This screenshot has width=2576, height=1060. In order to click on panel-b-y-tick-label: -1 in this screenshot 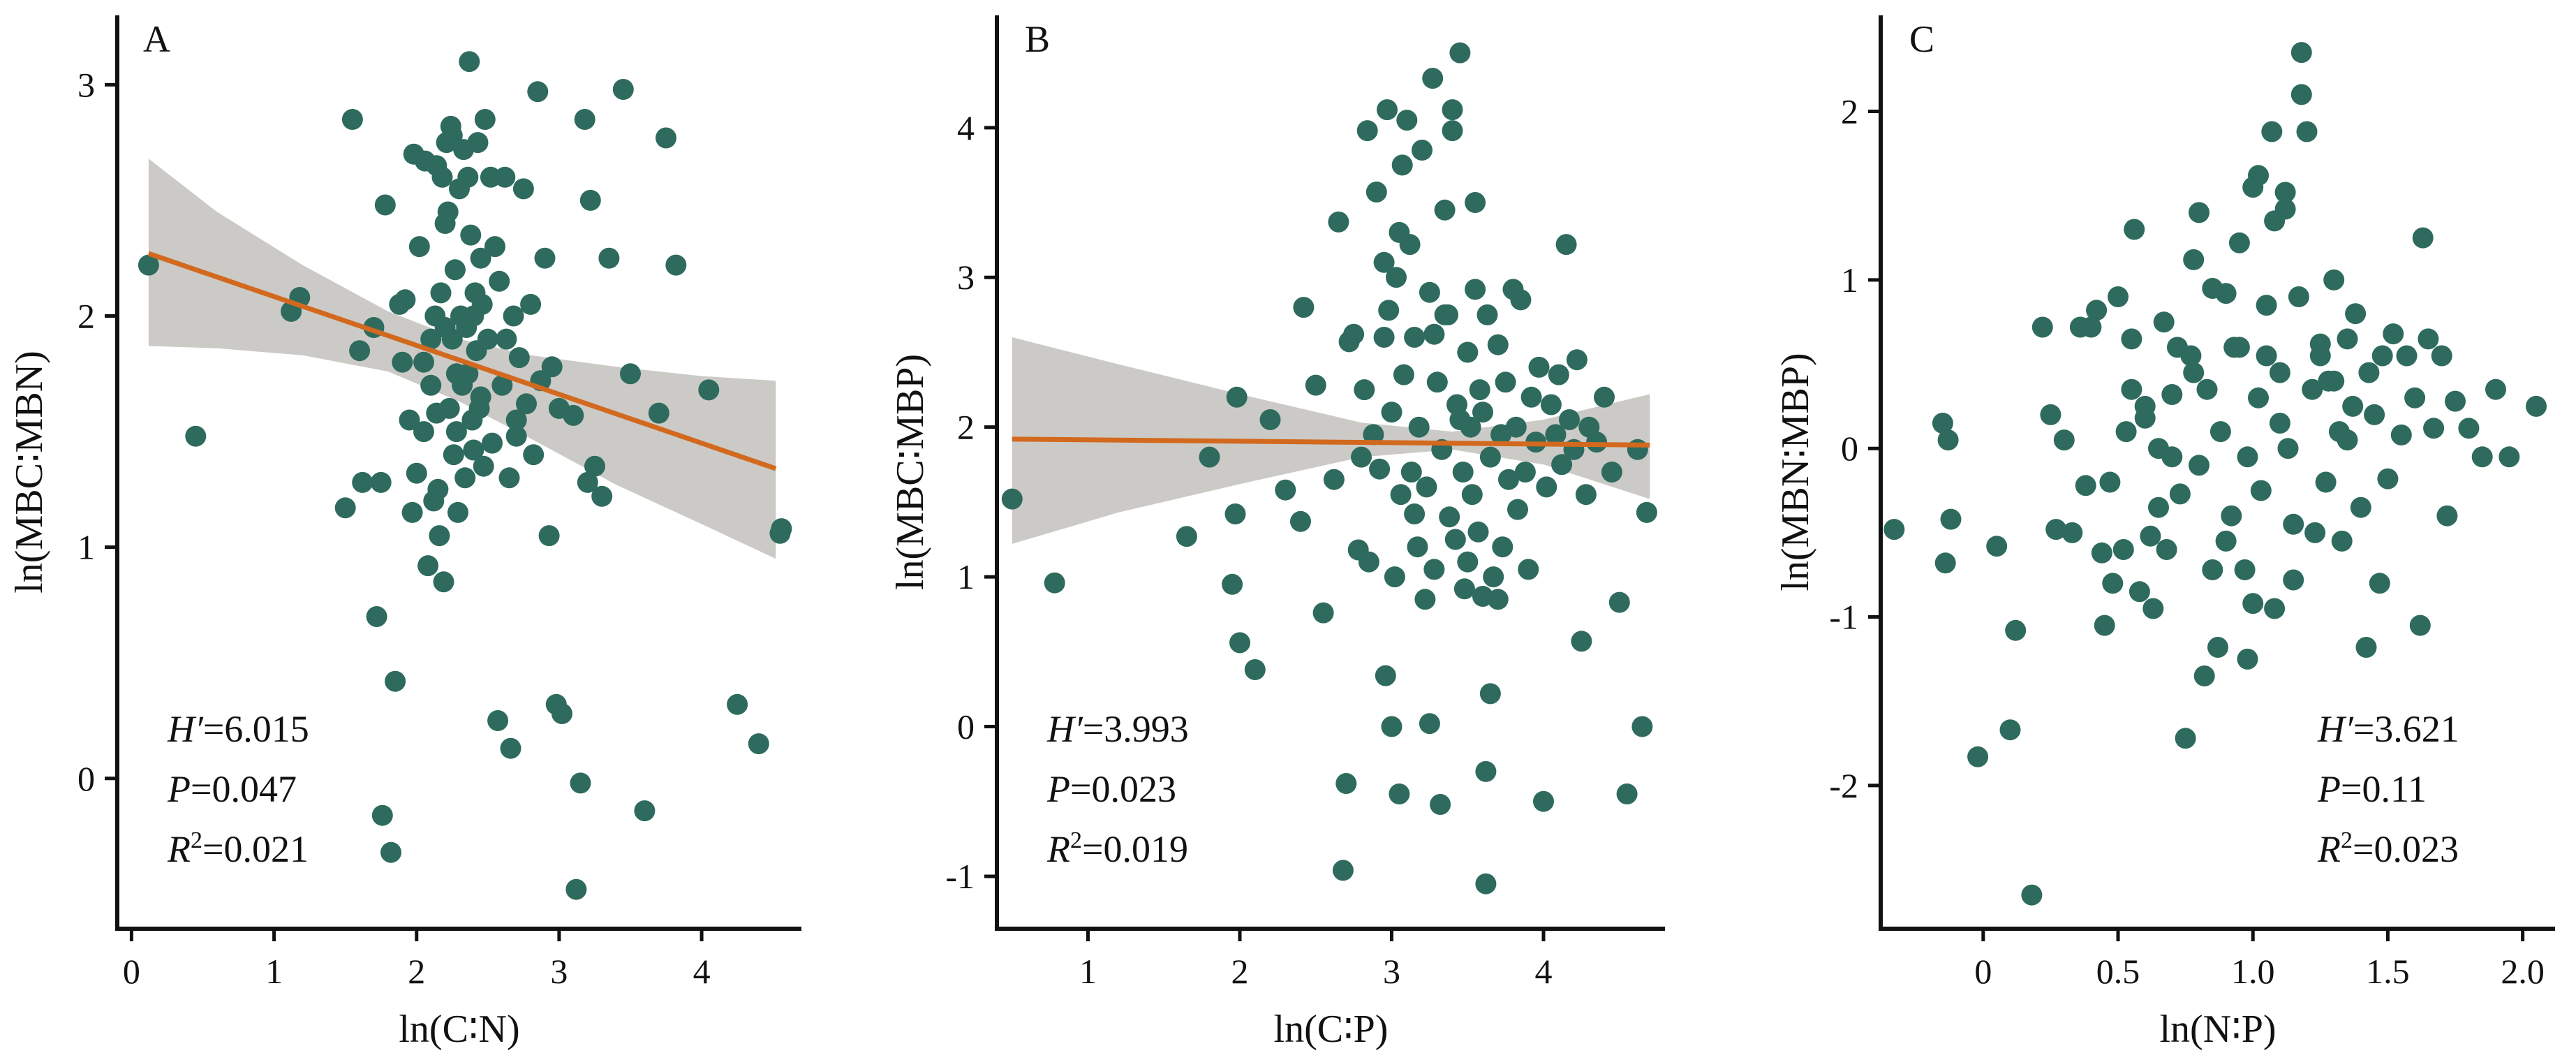, I will do `click(960, 876)`.